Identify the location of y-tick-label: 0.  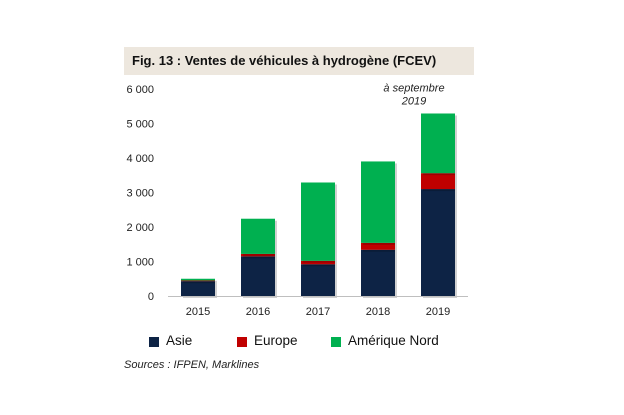
(151, 297).